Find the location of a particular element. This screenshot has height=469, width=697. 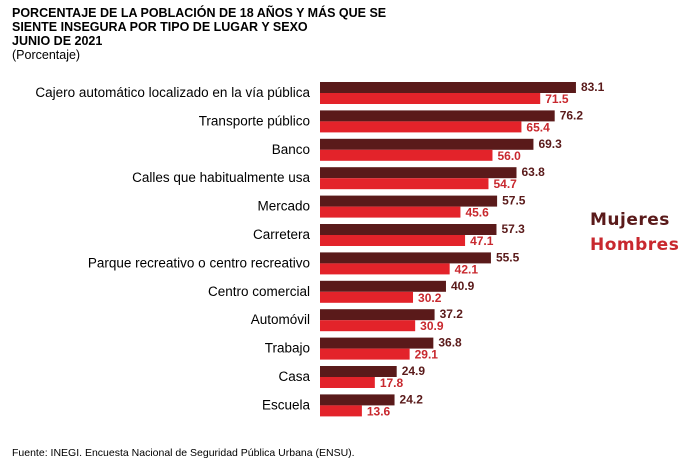

value-label-hombres: 42.1 is located at coordinates (467, 269).